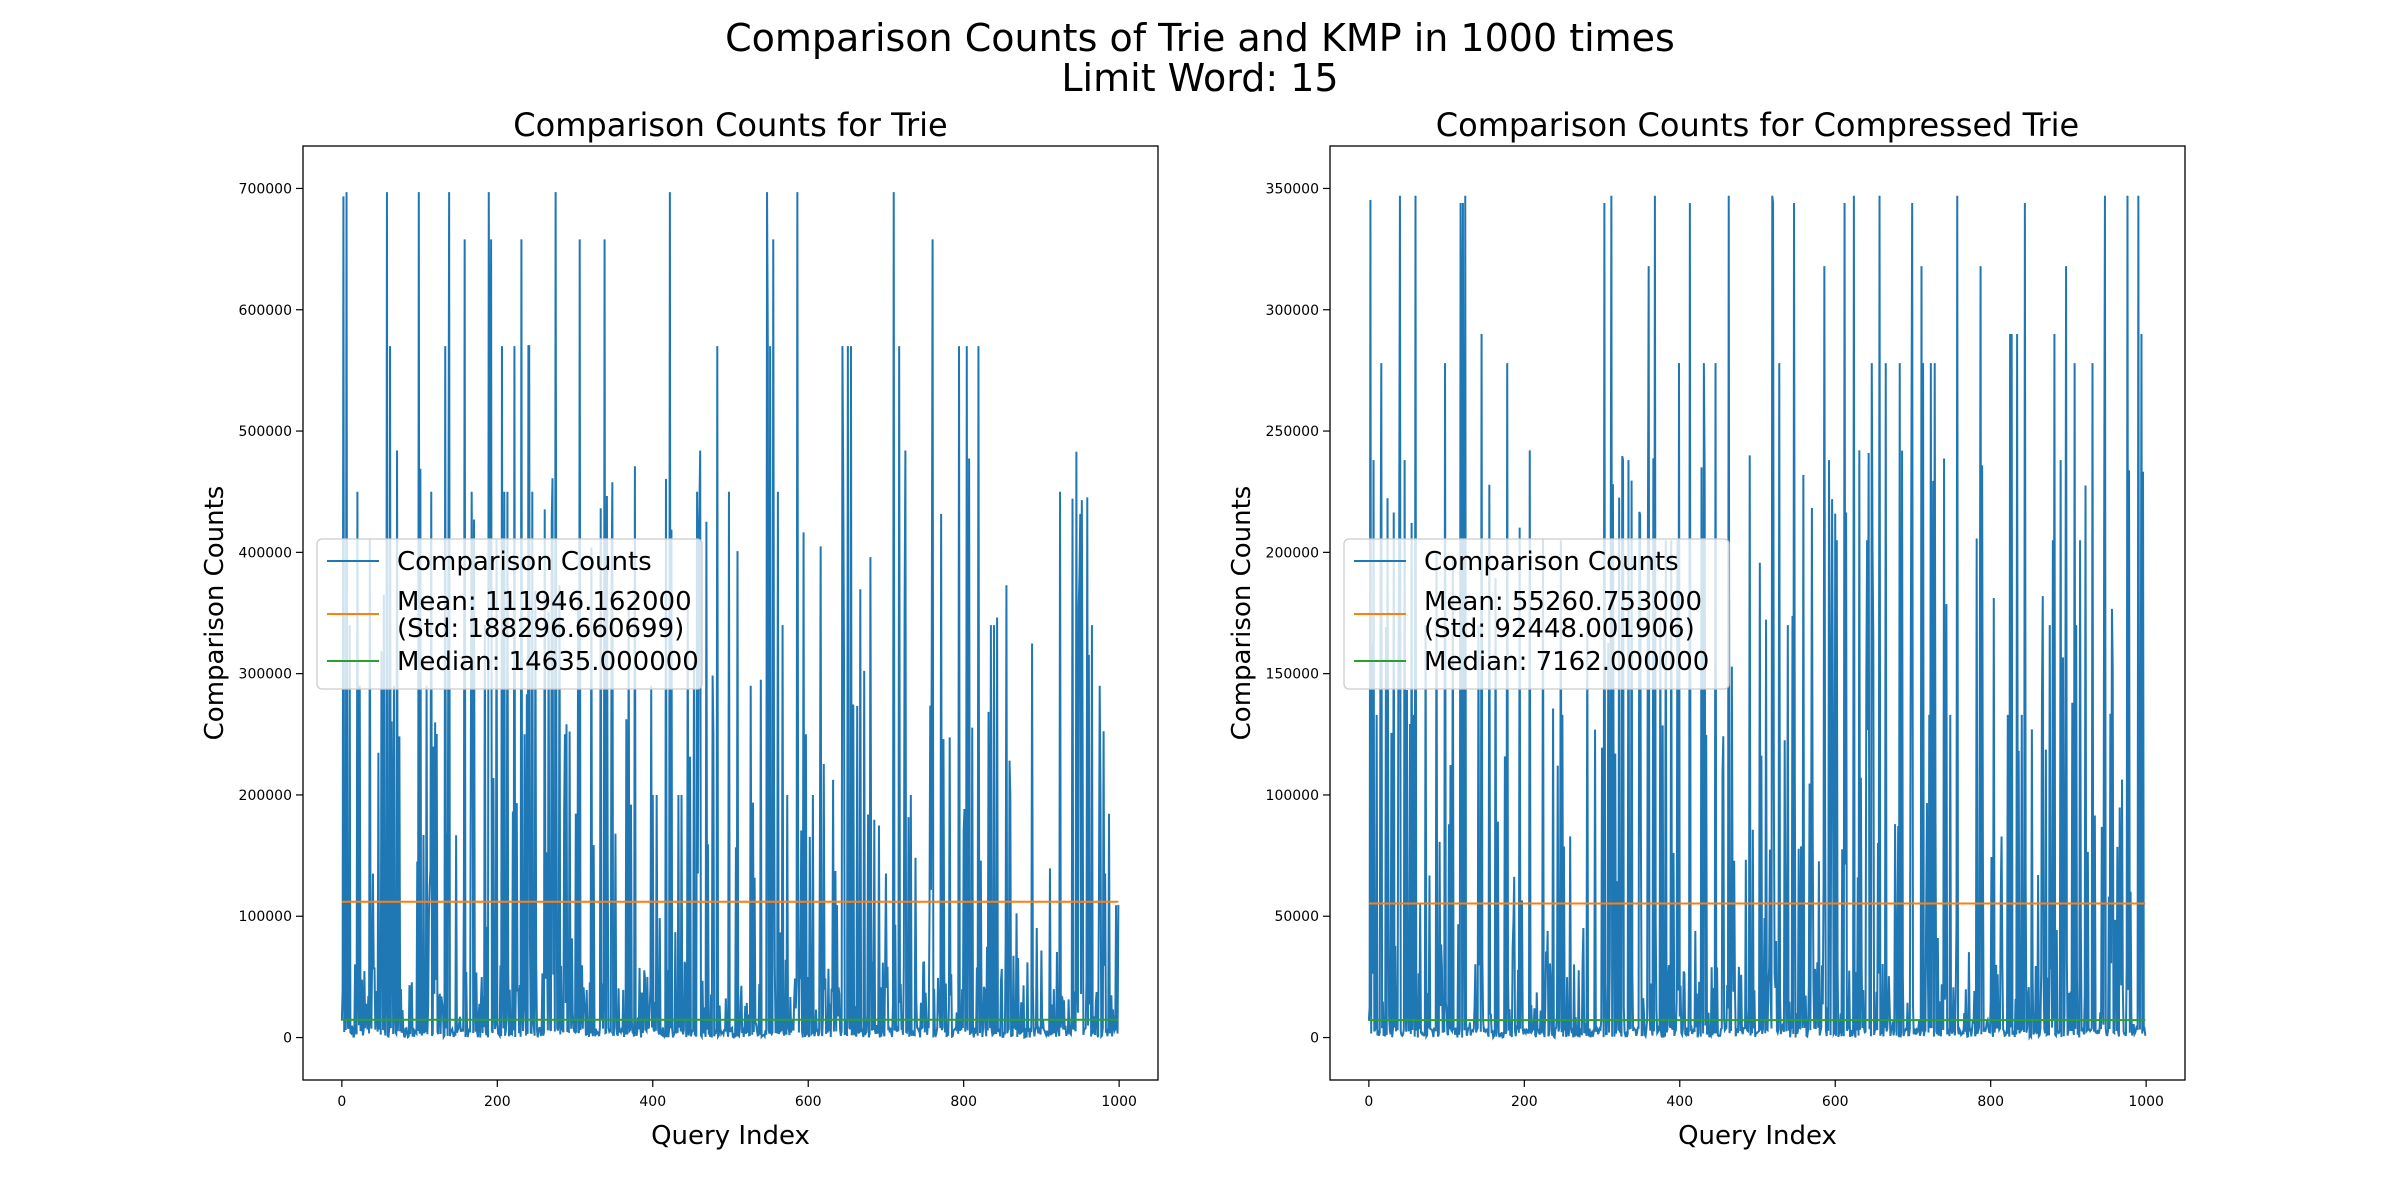 This screenshot has height=1200, width=2400. I want to click on y-tick-label: 150000, so click(1292, 675).